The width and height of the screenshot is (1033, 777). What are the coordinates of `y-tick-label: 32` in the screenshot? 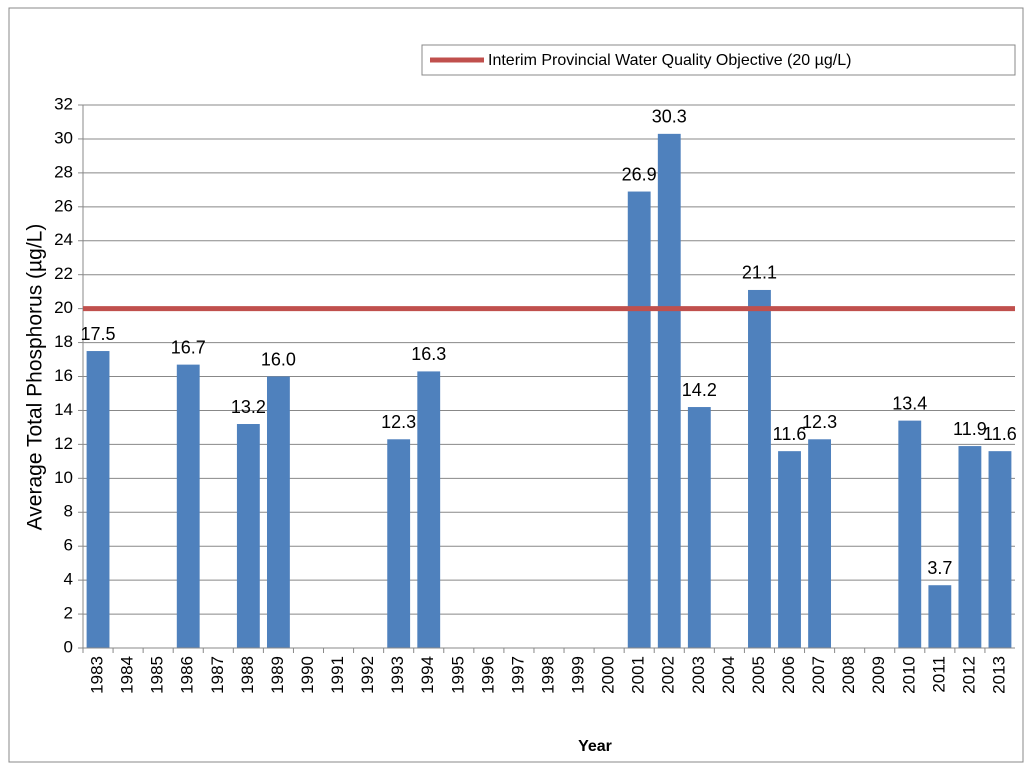 It's located at (63, 103).